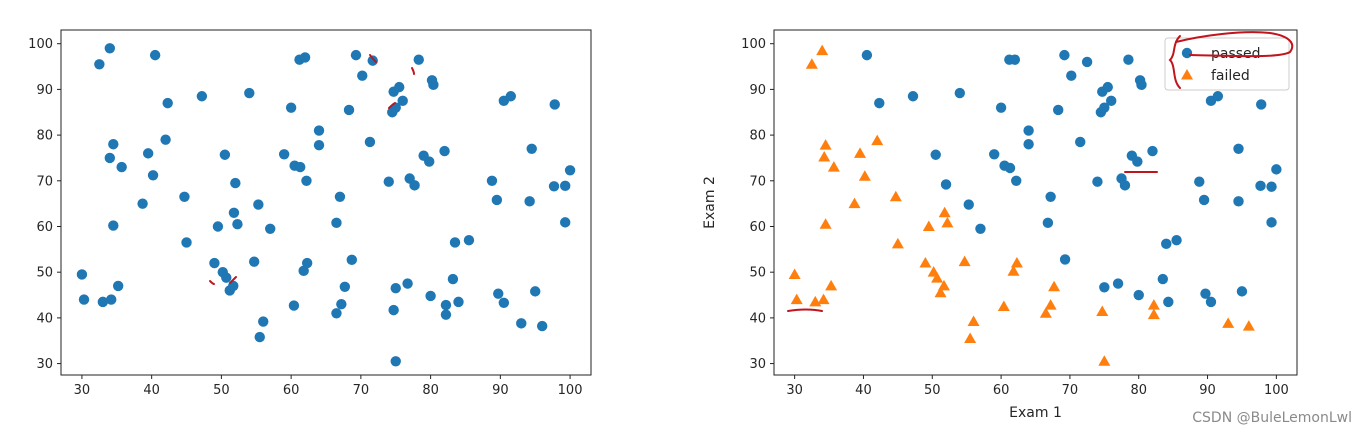 The height and width of the screenshot is (436, 1366). What do you see at coordinates (1227, 64) in the screenshot?
I see `legend-box` at bounding box center [1227, 64].